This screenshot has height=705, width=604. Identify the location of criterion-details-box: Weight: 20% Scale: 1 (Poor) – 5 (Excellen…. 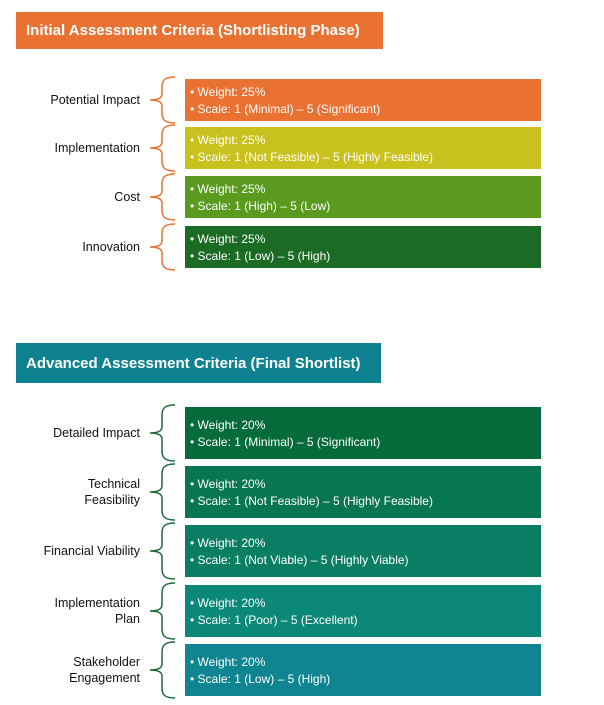
(363, 611).